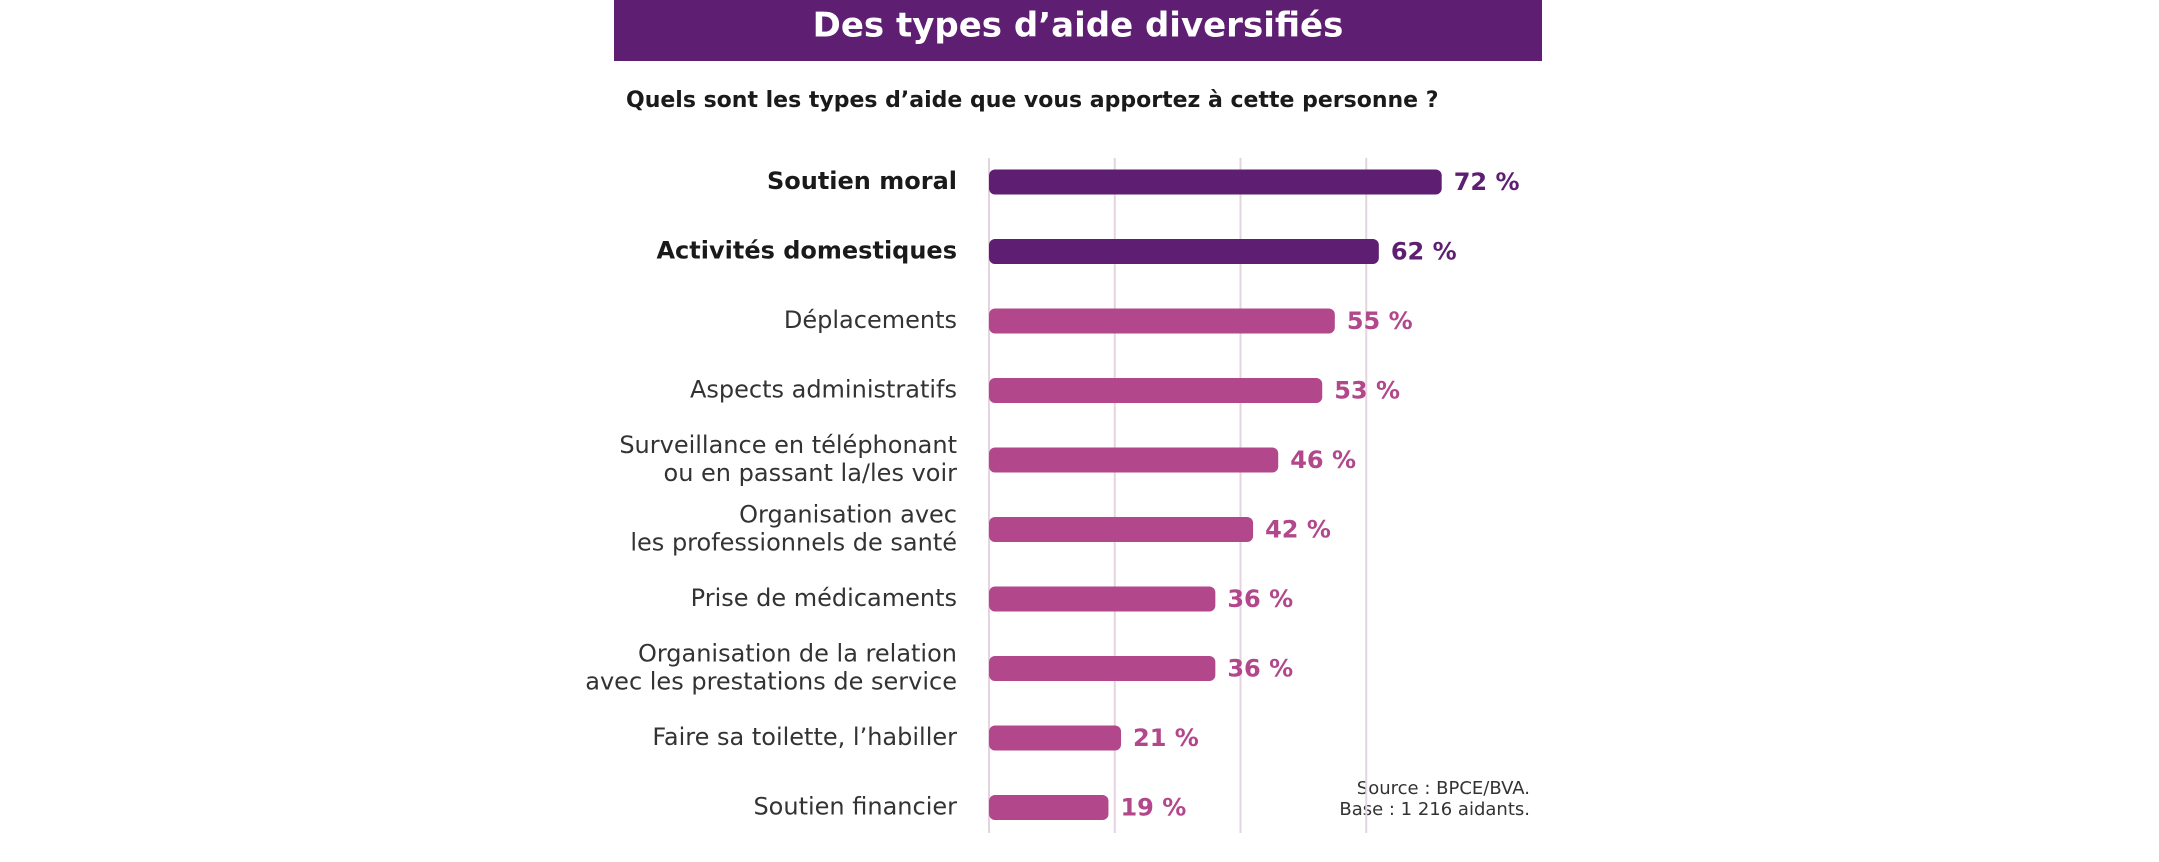 The width and height of the screenshot is (2159, 862). I want to click on chart-title: Des types d’aide diversifiés, so click(1078, 26).